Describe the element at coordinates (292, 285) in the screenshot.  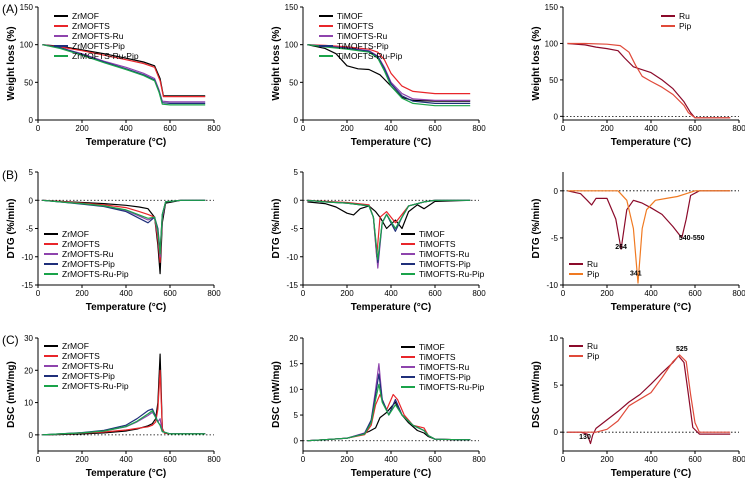
I see `y-tick-label: -15` at that location.